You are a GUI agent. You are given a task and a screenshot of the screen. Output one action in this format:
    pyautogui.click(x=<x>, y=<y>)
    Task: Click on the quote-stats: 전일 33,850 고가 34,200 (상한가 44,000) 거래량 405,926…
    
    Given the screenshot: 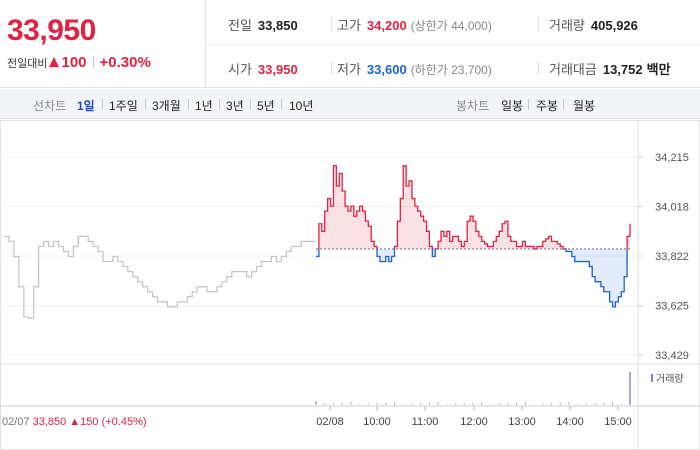 What is the action you would take?
    pyautogui.click(x=453, y=44)
    